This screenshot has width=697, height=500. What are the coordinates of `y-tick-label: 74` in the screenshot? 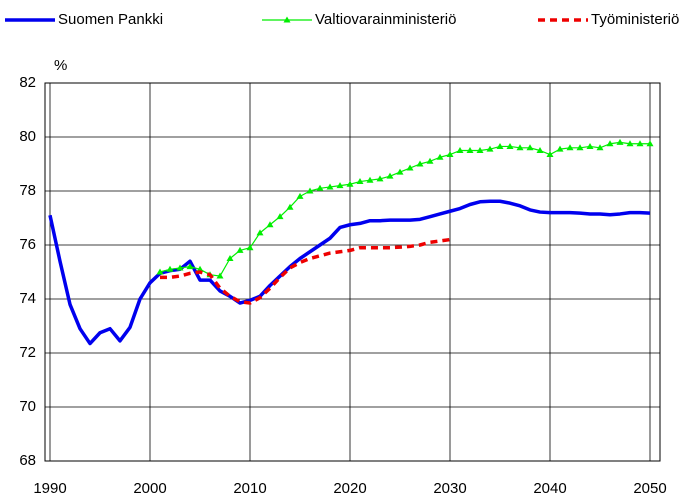 It's located at (27, 298).